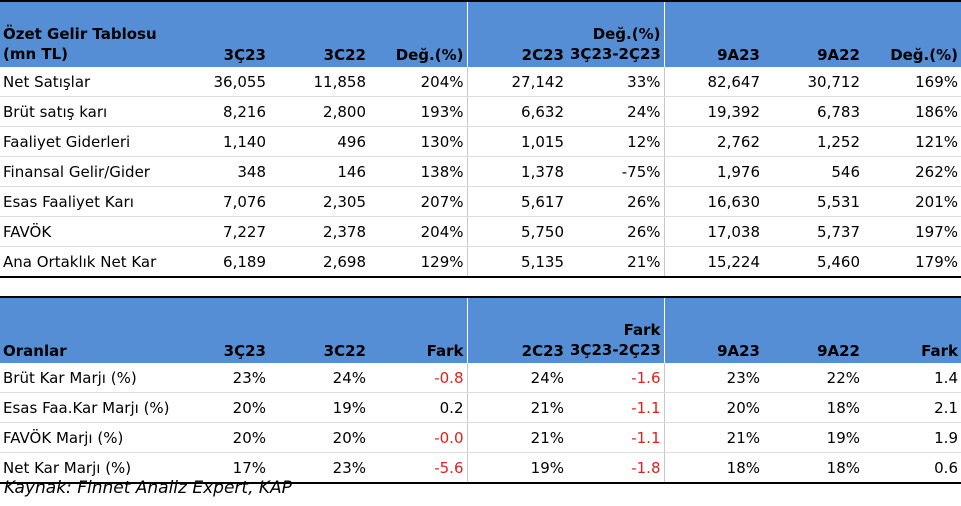  I want to click on table-cell: 6,632, so click(516, 111).